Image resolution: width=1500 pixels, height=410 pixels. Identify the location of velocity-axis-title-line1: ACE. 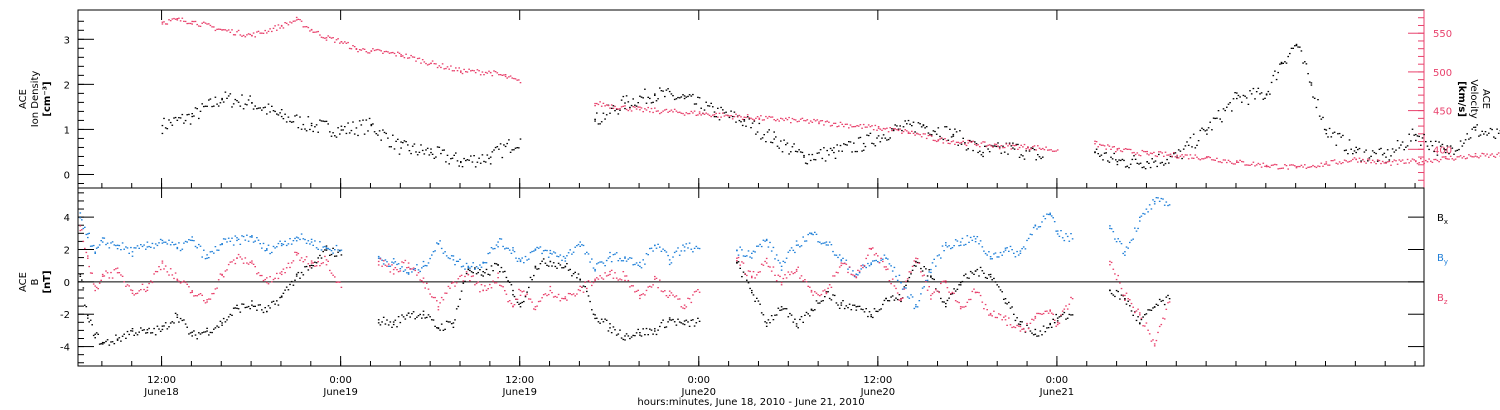
(1485, 99).